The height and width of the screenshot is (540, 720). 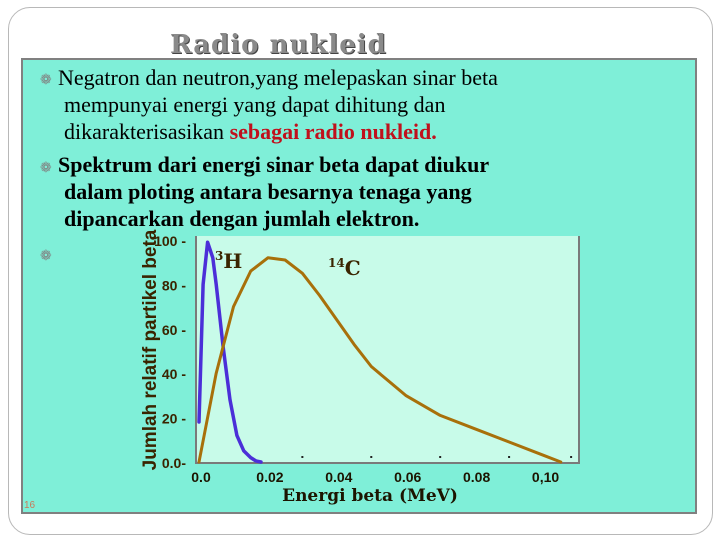 I want to click on x-tick-label: 0.02, so click(x=269, y=477).